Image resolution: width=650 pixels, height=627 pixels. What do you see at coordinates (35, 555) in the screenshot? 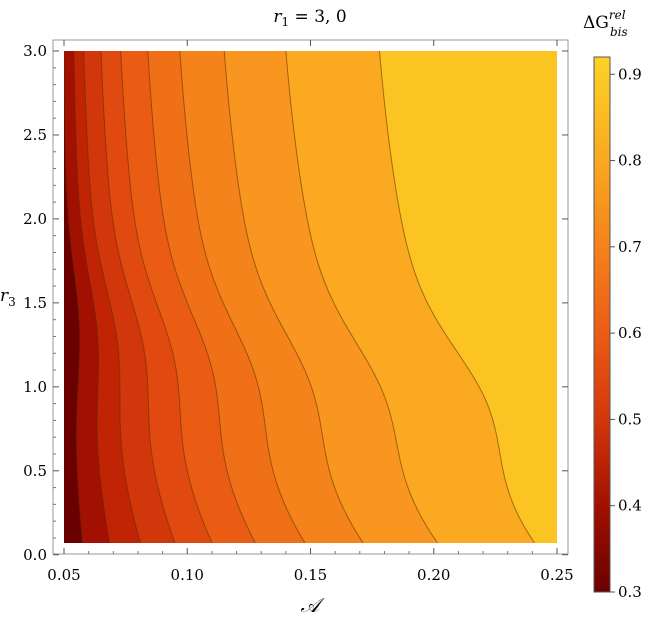
I see `y-tick-label: 0.0` at bounding box center [35, 555].